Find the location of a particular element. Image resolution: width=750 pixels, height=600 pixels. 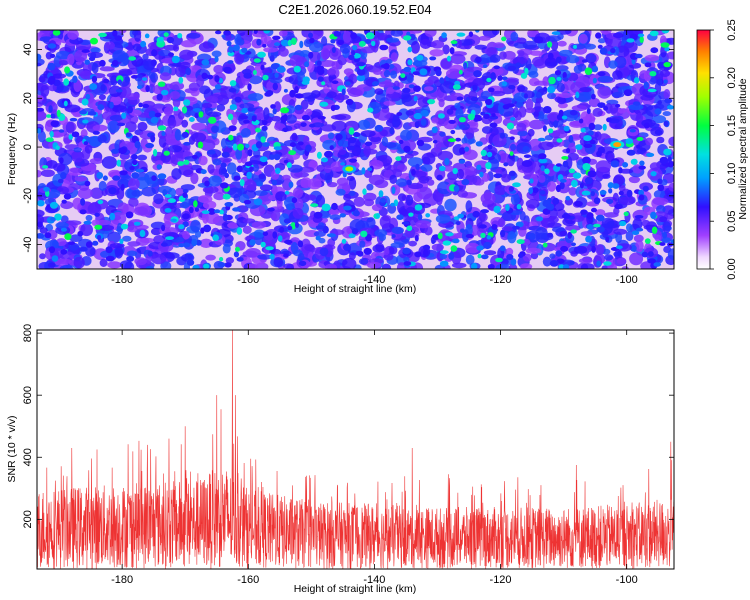

colorbar-label: Normalized spectral amplitude is located at coordinates (743, 148).